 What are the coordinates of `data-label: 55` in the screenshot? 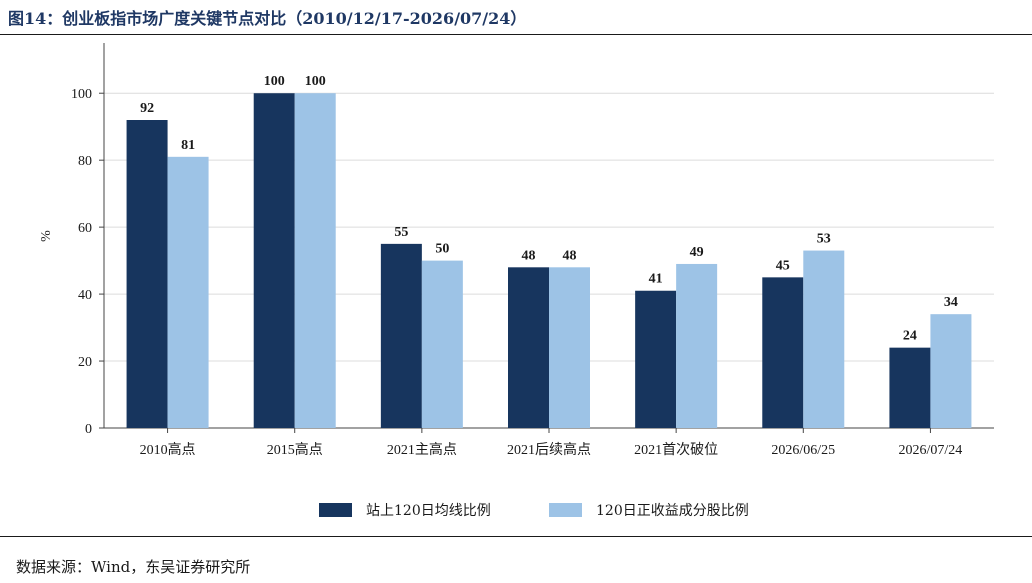 It's located at (401, 232).